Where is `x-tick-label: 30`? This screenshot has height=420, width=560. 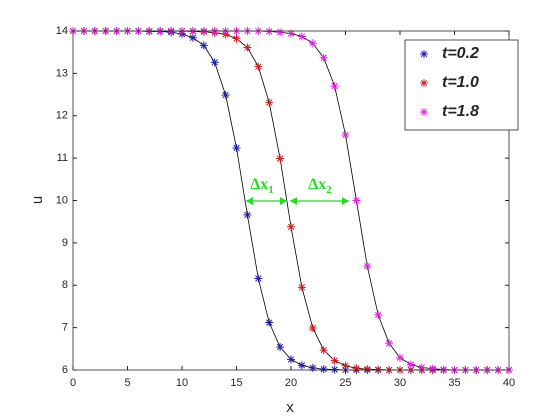 x-tick-label: 30 is located at coordinates (400, 383).